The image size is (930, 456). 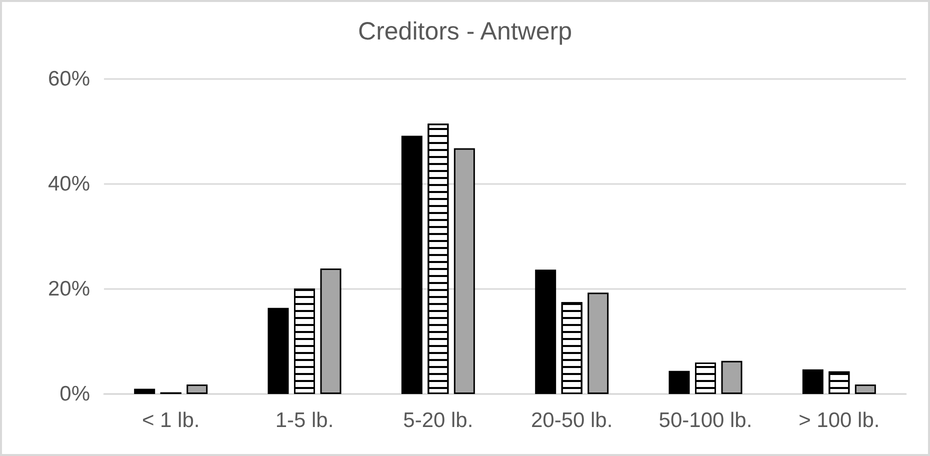 I want to click on chart-title: Creditors - Antwerp, so click(x=465, y=32).